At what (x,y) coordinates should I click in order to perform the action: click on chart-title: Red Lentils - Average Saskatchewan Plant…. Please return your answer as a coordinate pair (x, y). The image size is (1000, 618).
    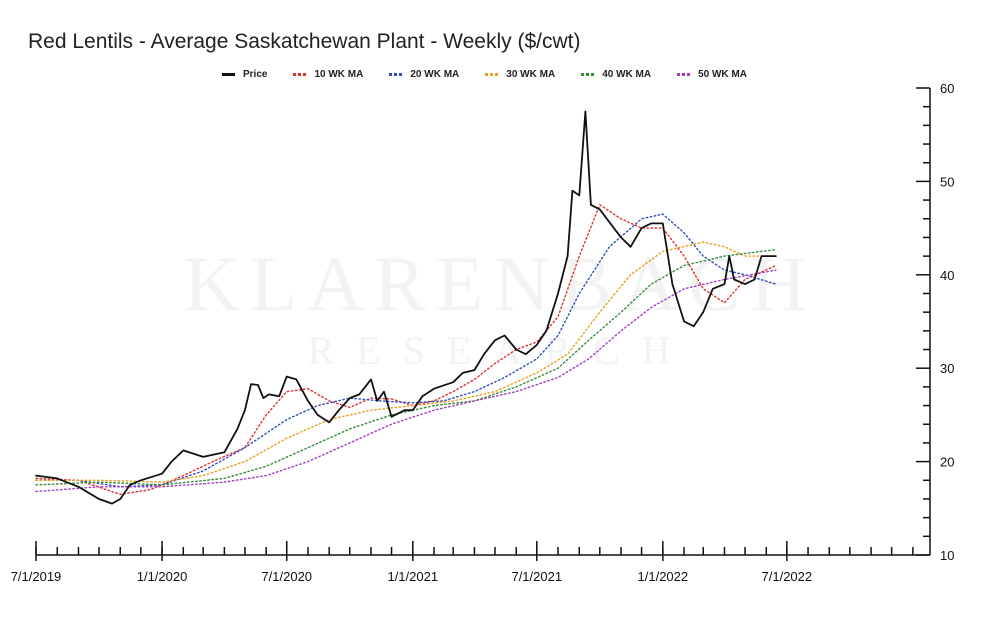
    Looking at the image, I should click on (304, 41).